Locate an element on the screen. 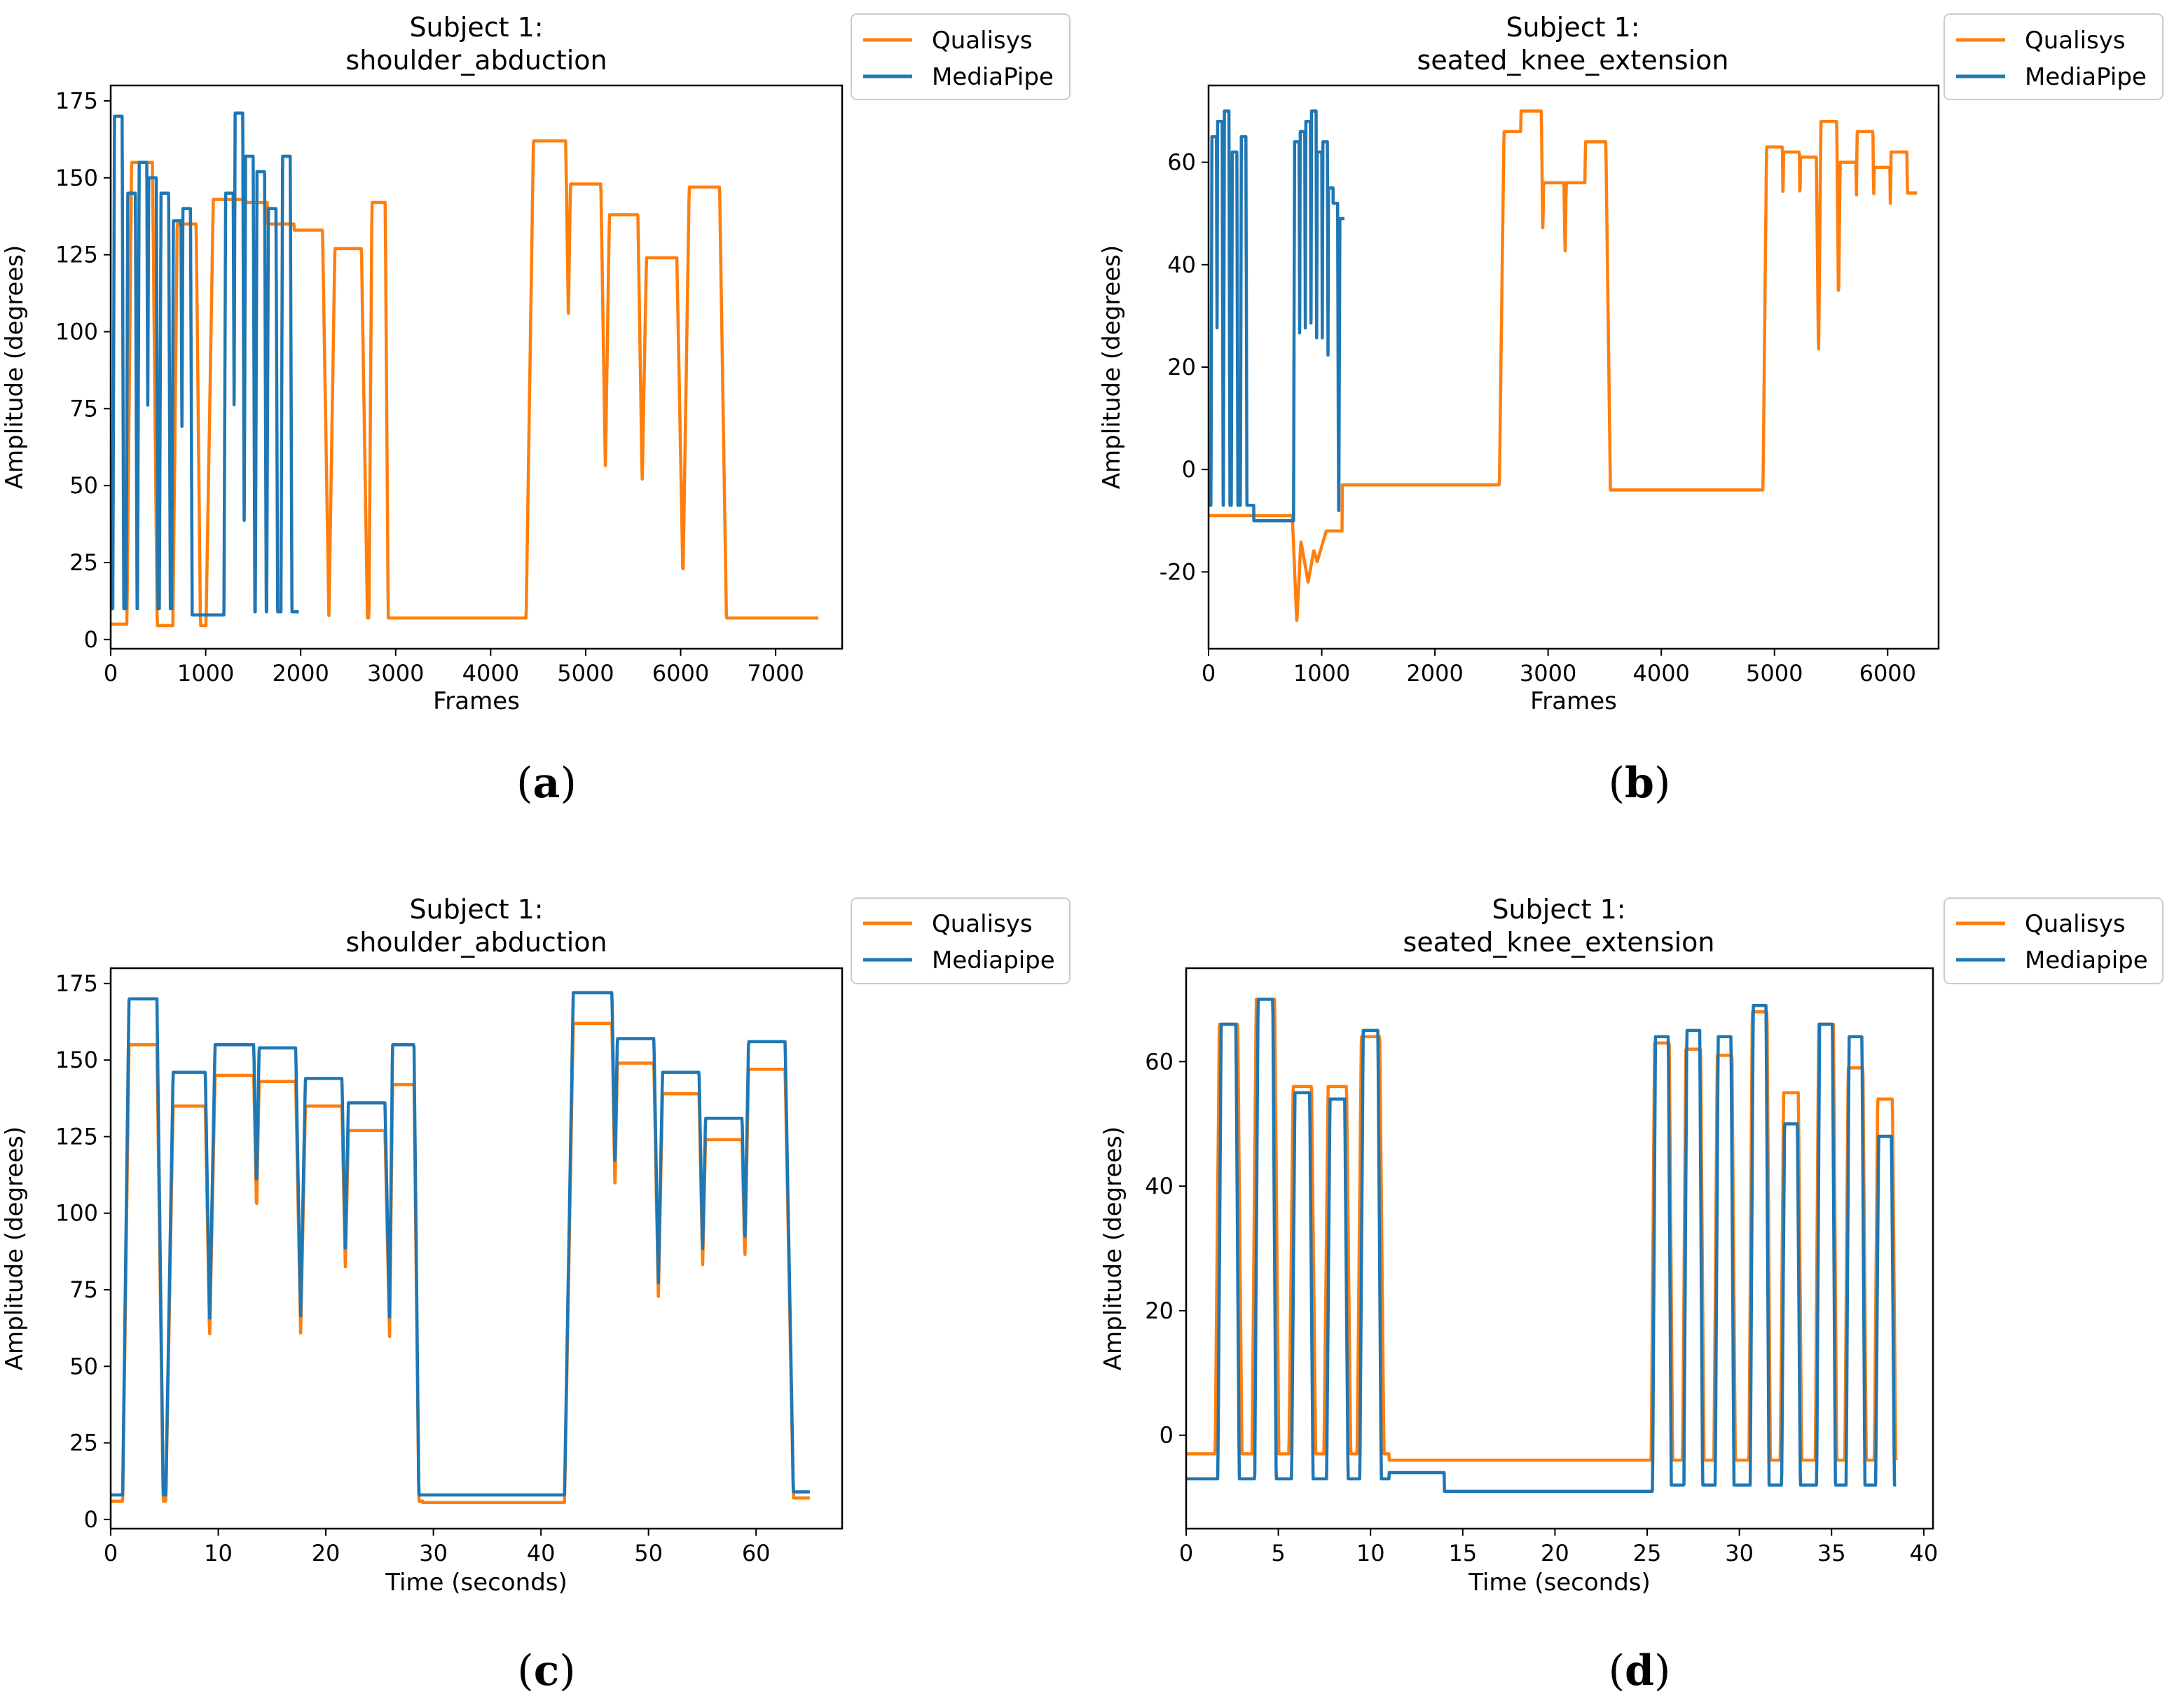 Image resolution: width=2174 pixels, height=1708 pixels. panel-c-series-qualisys is located at coordinates (461, 1263).